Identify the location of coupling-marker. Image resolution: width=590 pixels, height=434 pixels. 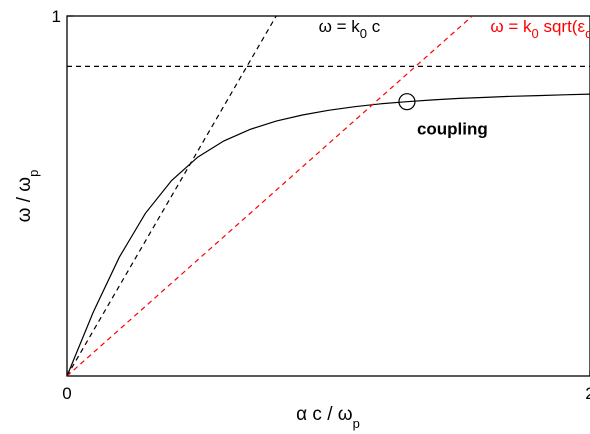
(407, 102).